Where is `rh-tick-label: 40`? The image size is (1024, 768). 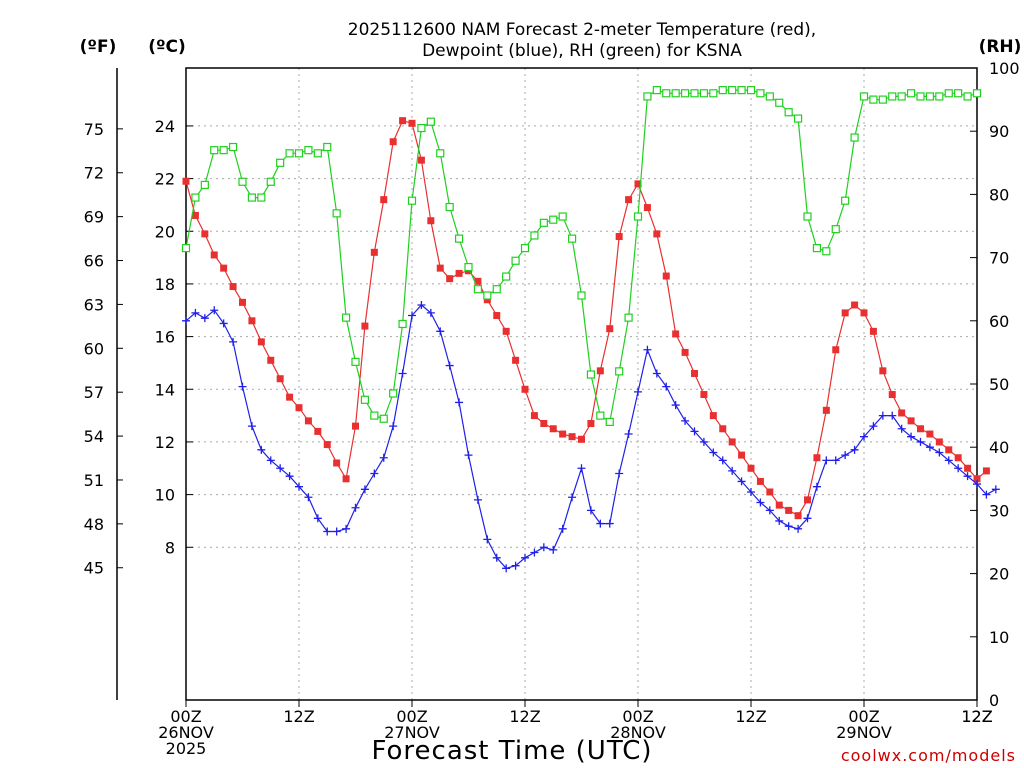 rh-tick-label: 40 is located at coordinates (999, 447).